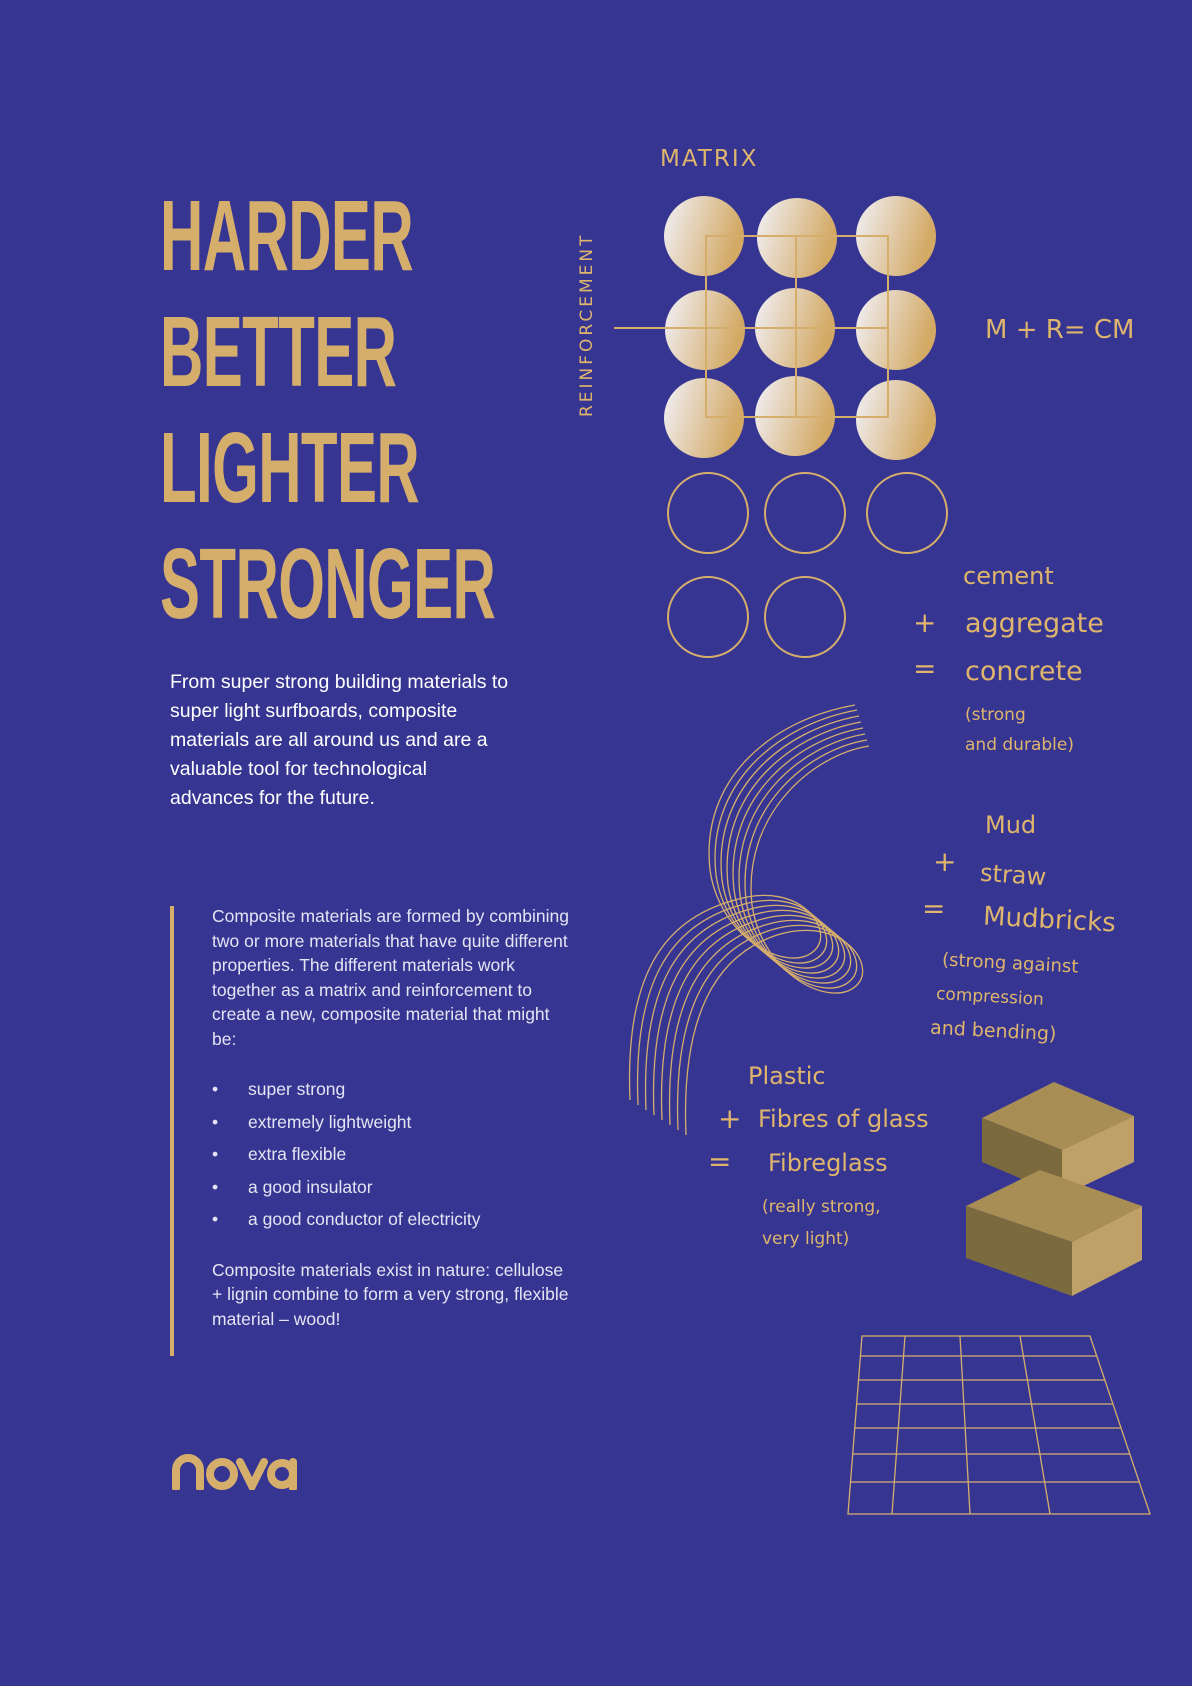 The height and width of the screenshot is (1686, 1192). What do you see at coordinates (392, 1219) in the screenshot?
I see `list-item: a good conductor of electricity` at bounding box center [392, 1219].